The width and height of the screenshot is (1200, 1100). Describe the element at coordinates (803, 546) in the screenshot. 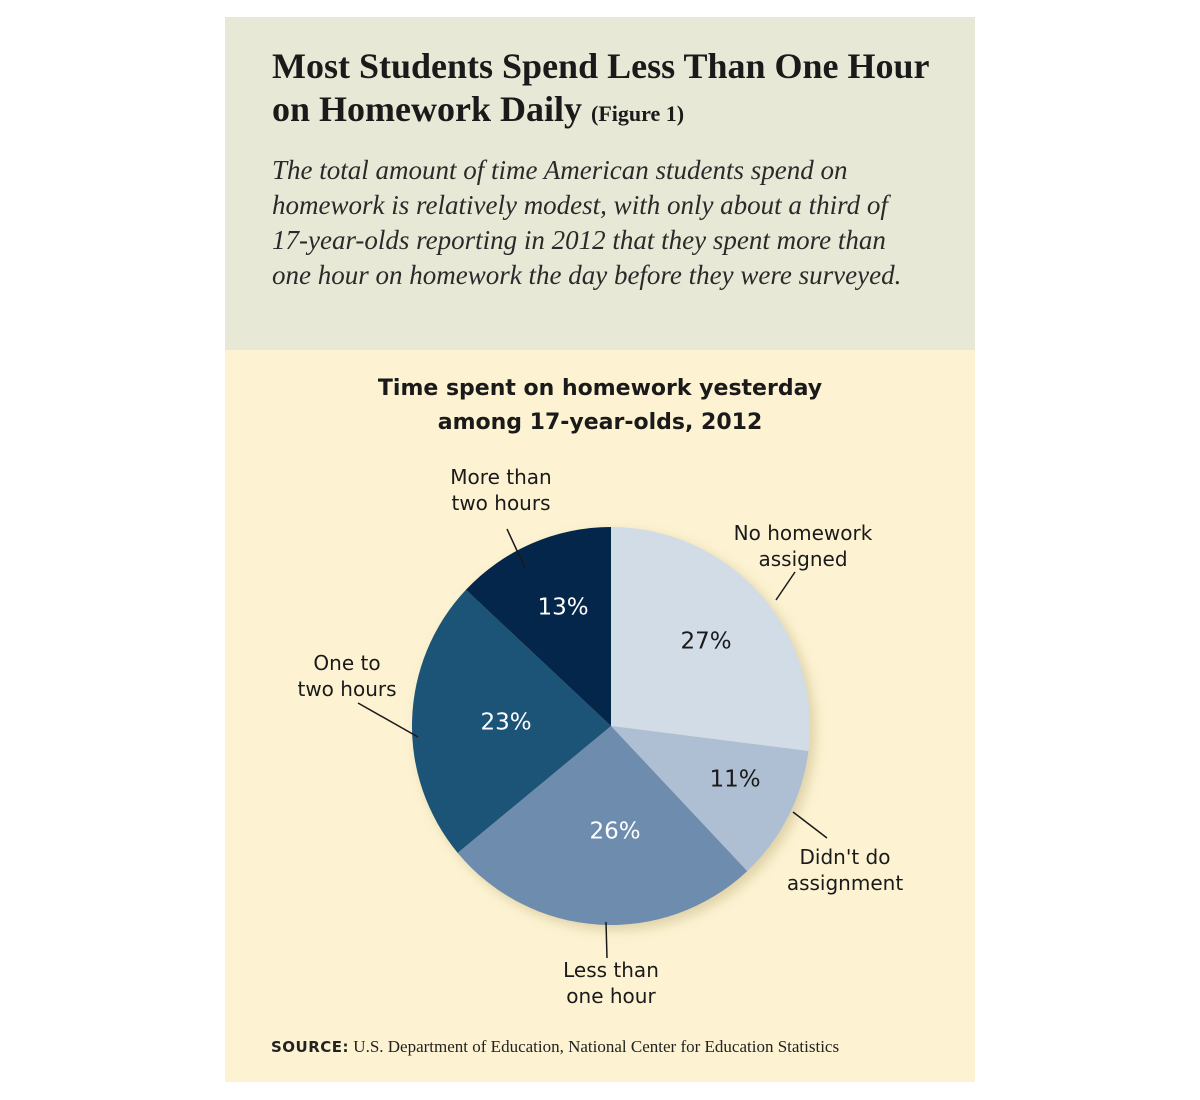

I see `slice-category-label: No homework assigned` at that location.